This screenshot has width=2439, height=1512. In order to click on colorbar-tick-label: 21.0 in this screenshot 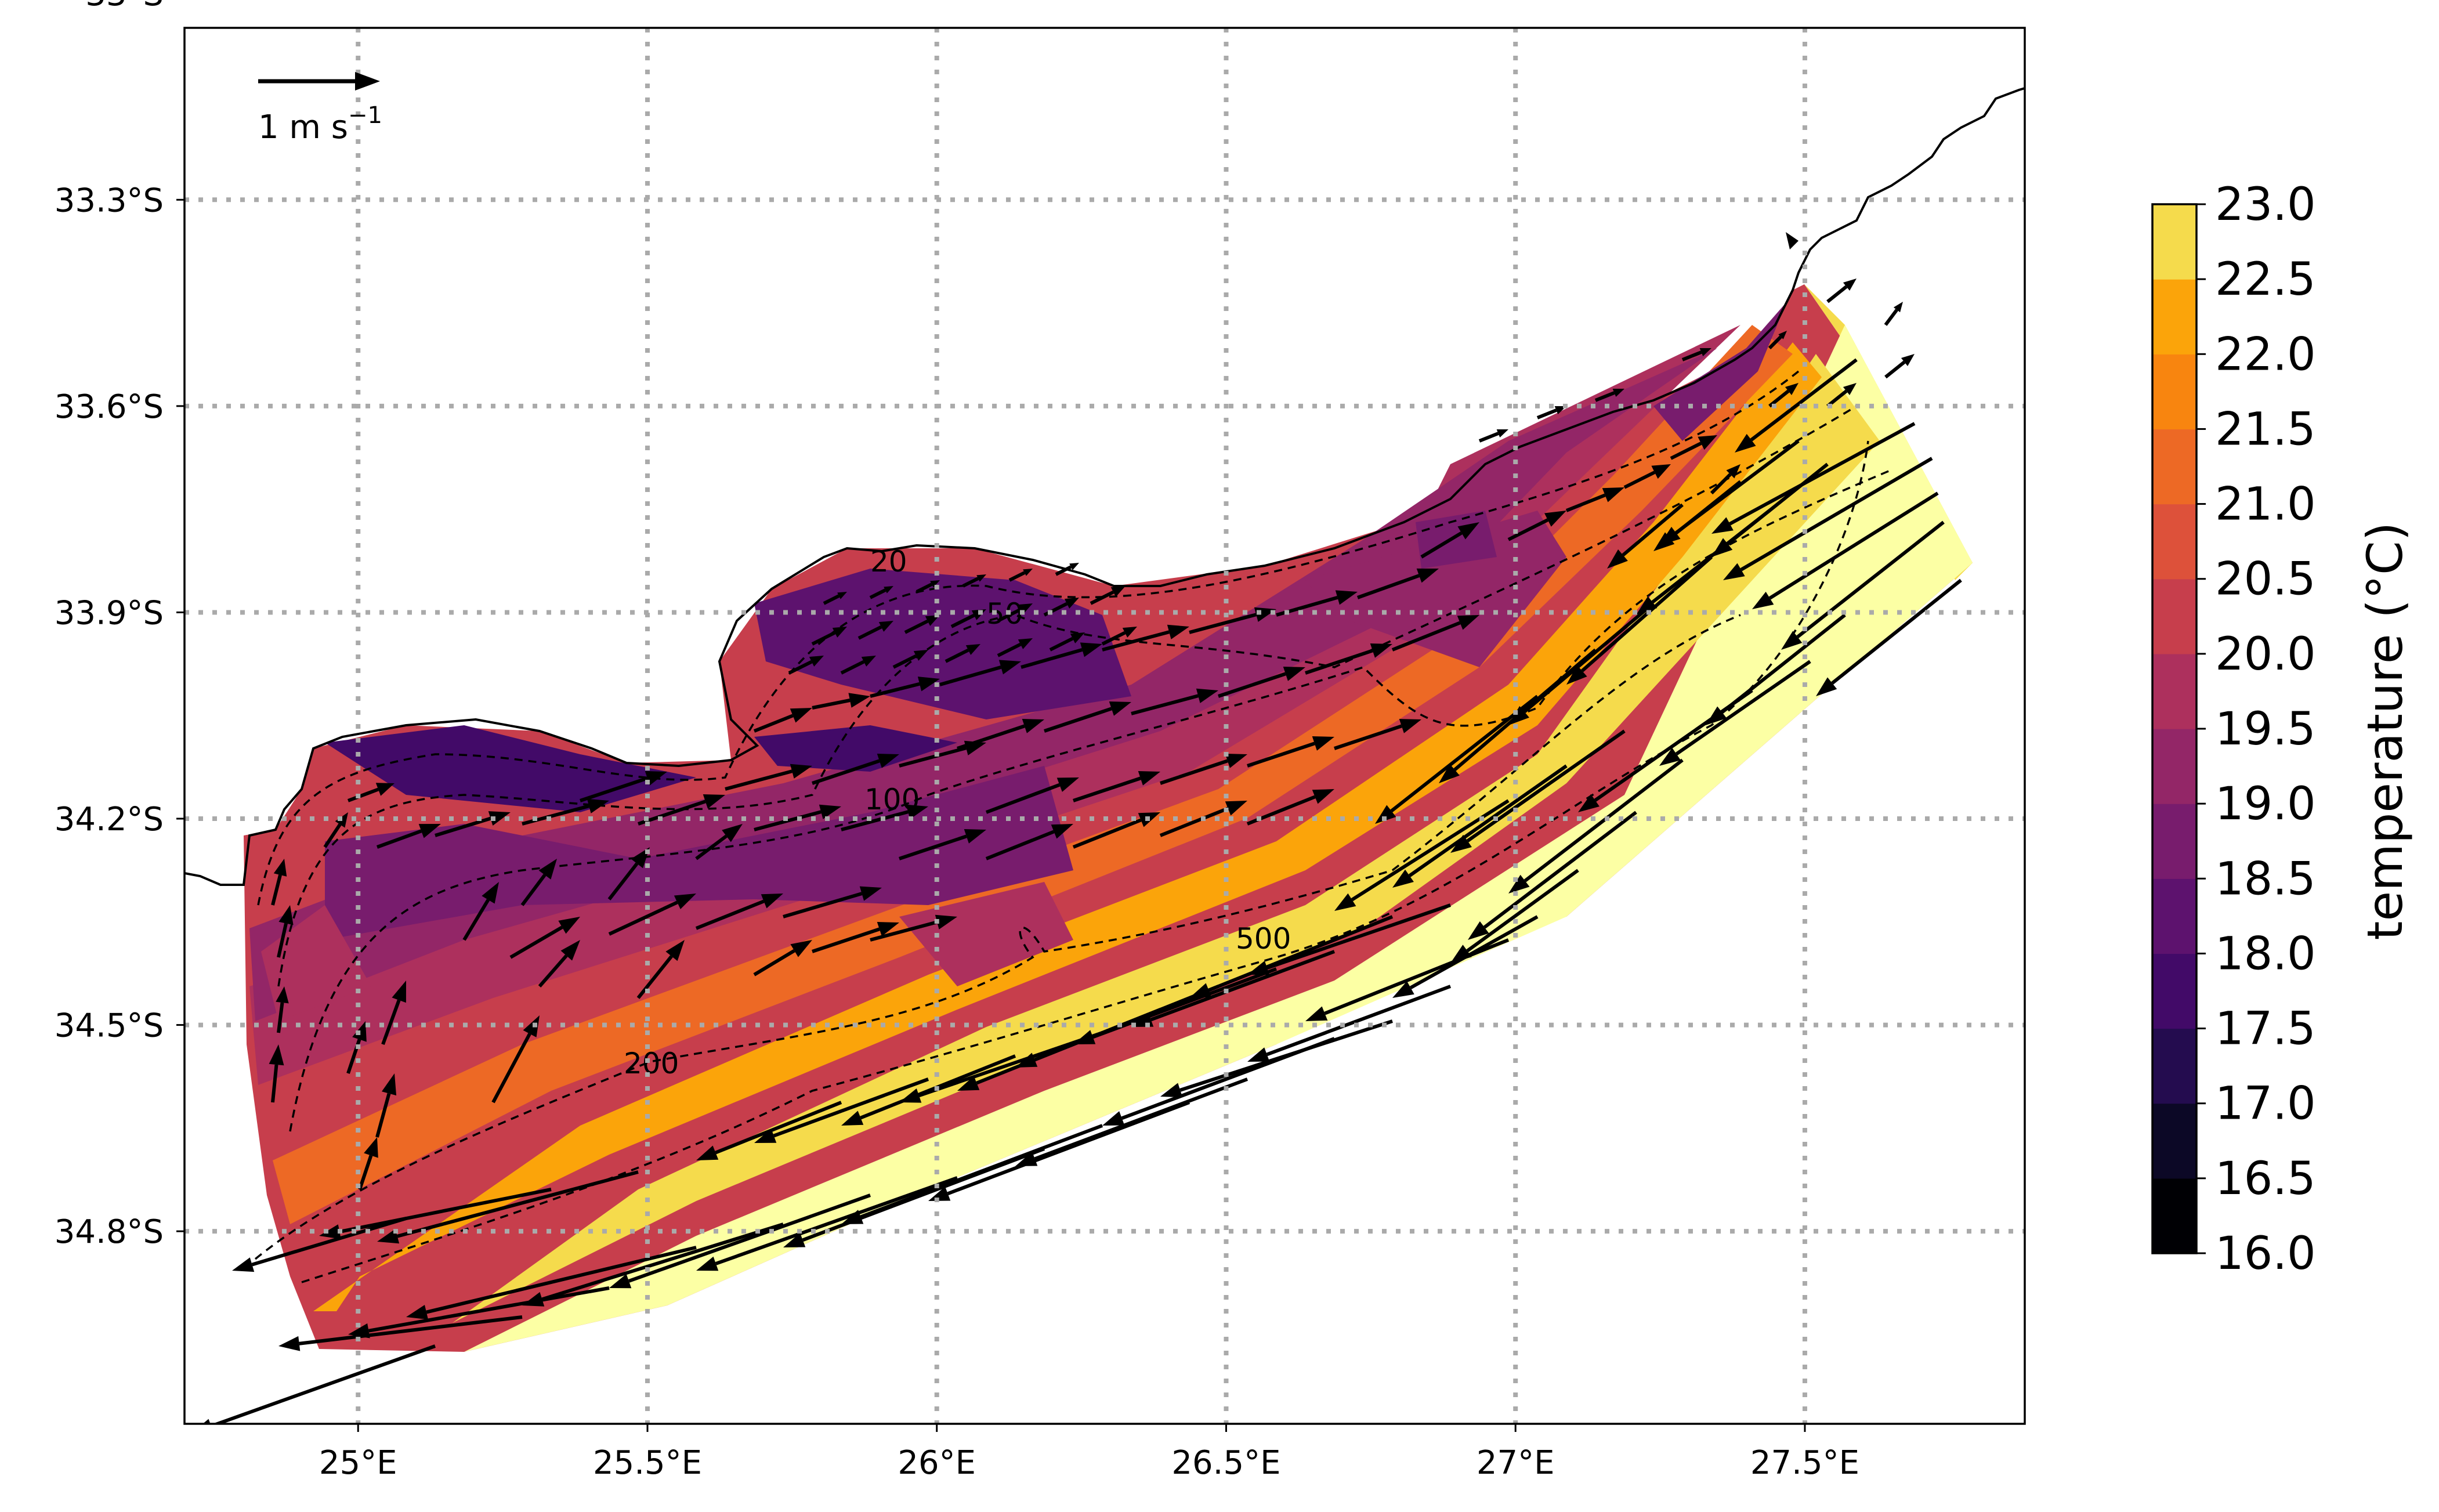, I will do `click(2265, 505)`.